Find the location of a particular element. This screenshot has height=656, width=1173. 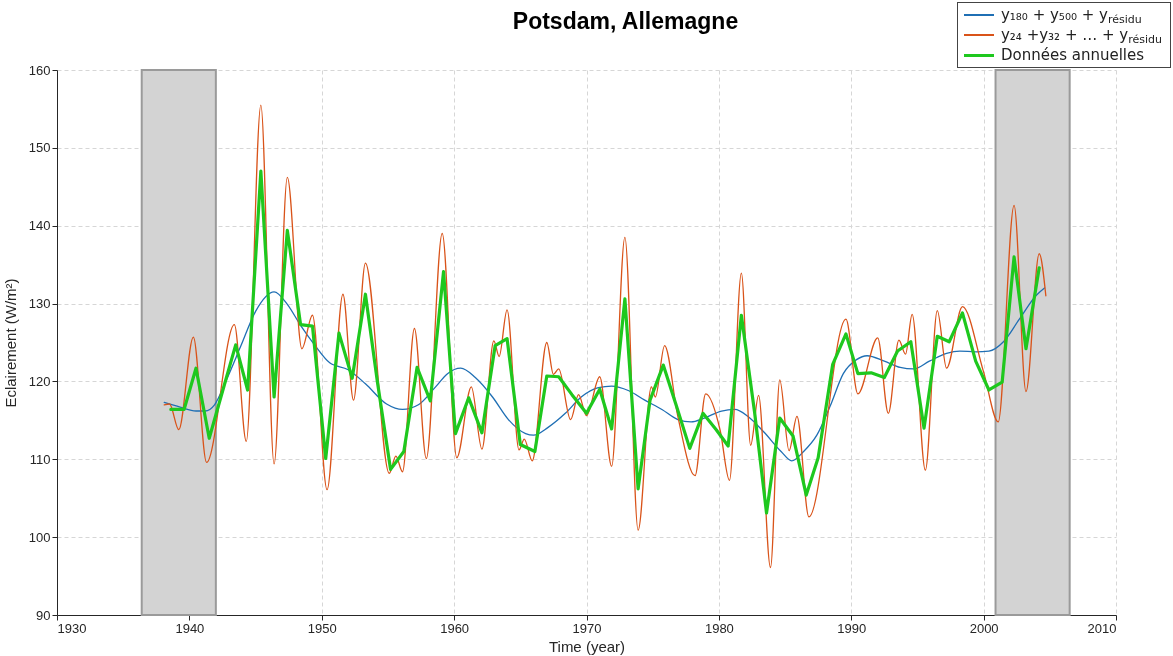

x-tick-label: 2000 is located at coordinates (984, 628).